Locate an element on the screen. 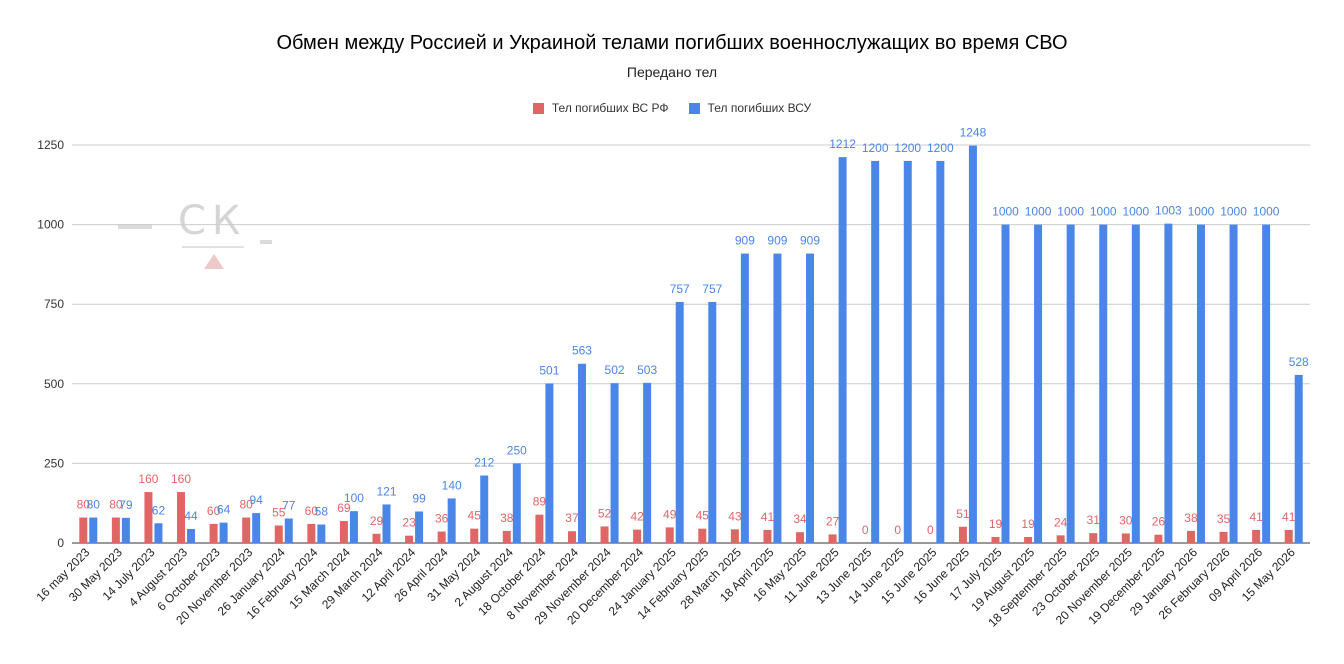 This screenshot has width=1344, height=664. watermark-dash-right is located at coordinates (266, 242).